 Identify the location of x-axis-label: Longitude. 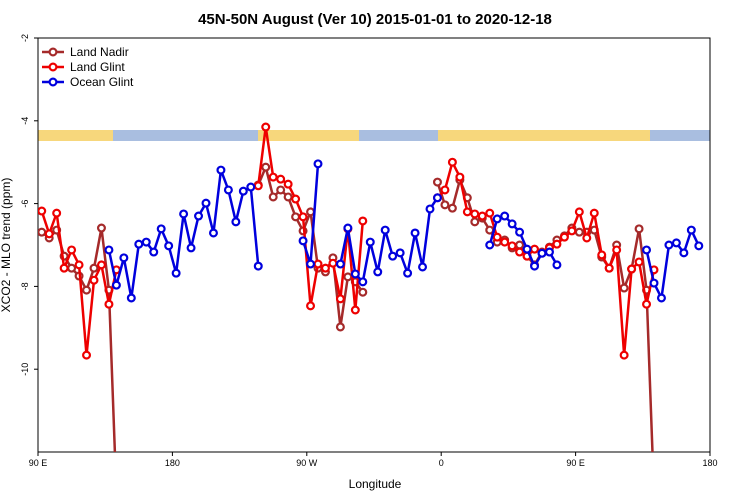
(375, 484).